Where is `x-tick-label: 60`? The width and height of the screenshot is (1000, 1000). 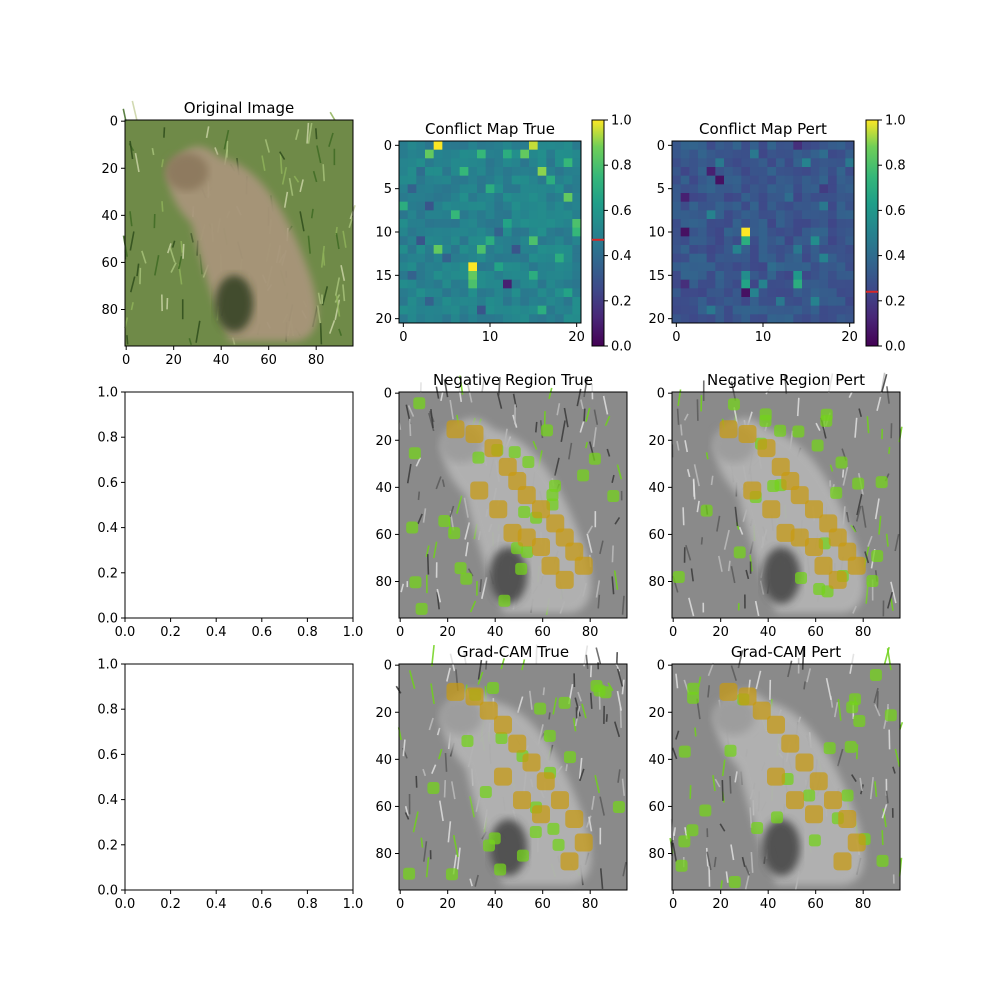
x-tick-label: 60 is located at coordinates (268, 360).